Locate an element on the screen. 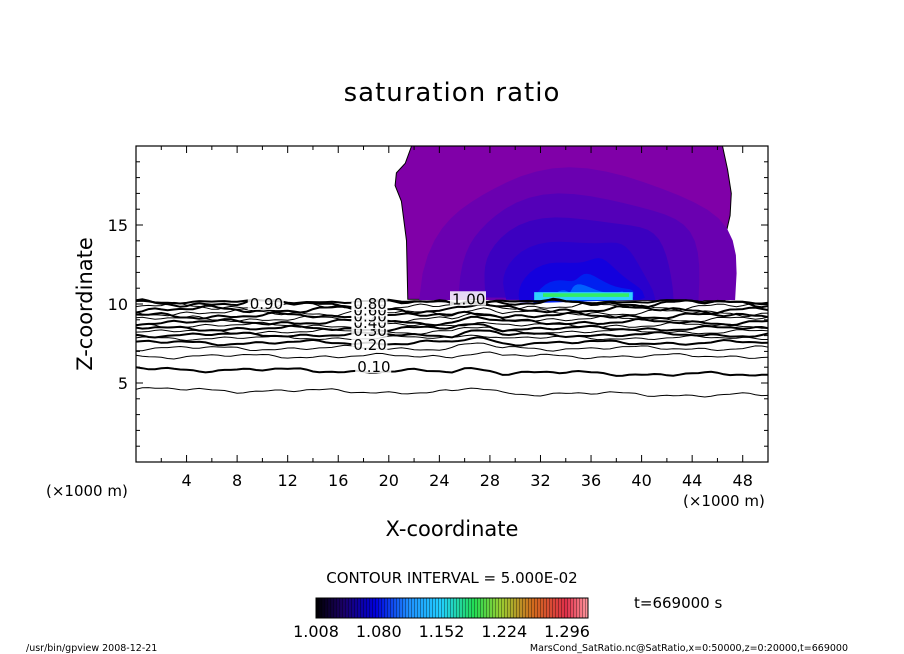 The width and height of the screenshot is (904, 654). colorbar-stripes is located at coordinates (452, 608).